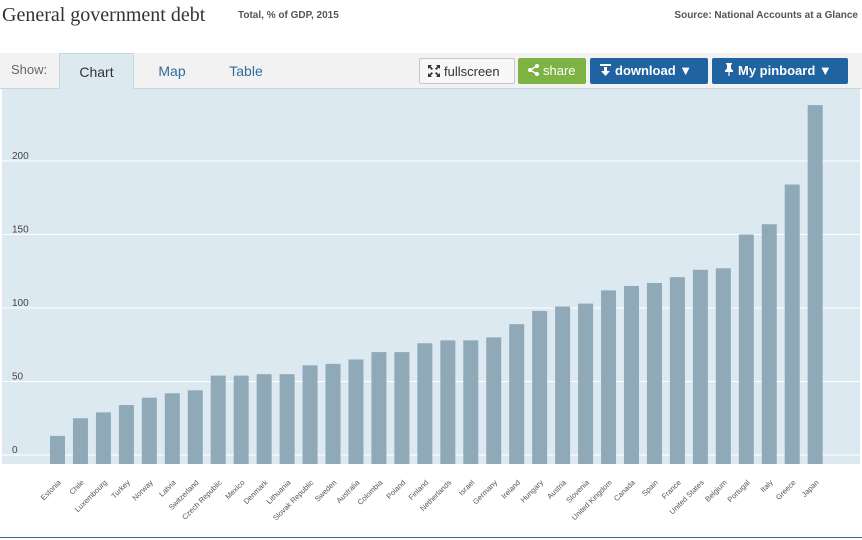 The width and height of the screenshot is (862, 540). I want to click on x-tick-label: Latvia, so click(167, 487).